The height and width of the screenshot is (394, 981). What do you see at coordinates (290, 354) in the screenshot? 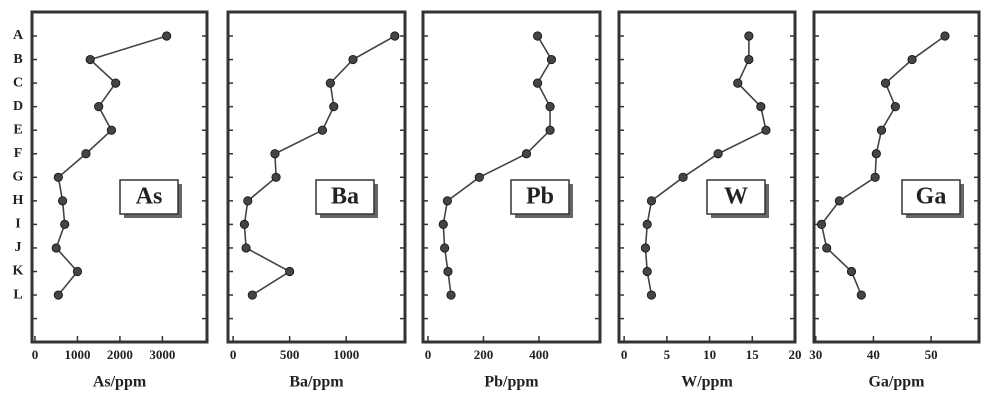
I see `x-tick-label: 500` at bounding box center [290, 354].